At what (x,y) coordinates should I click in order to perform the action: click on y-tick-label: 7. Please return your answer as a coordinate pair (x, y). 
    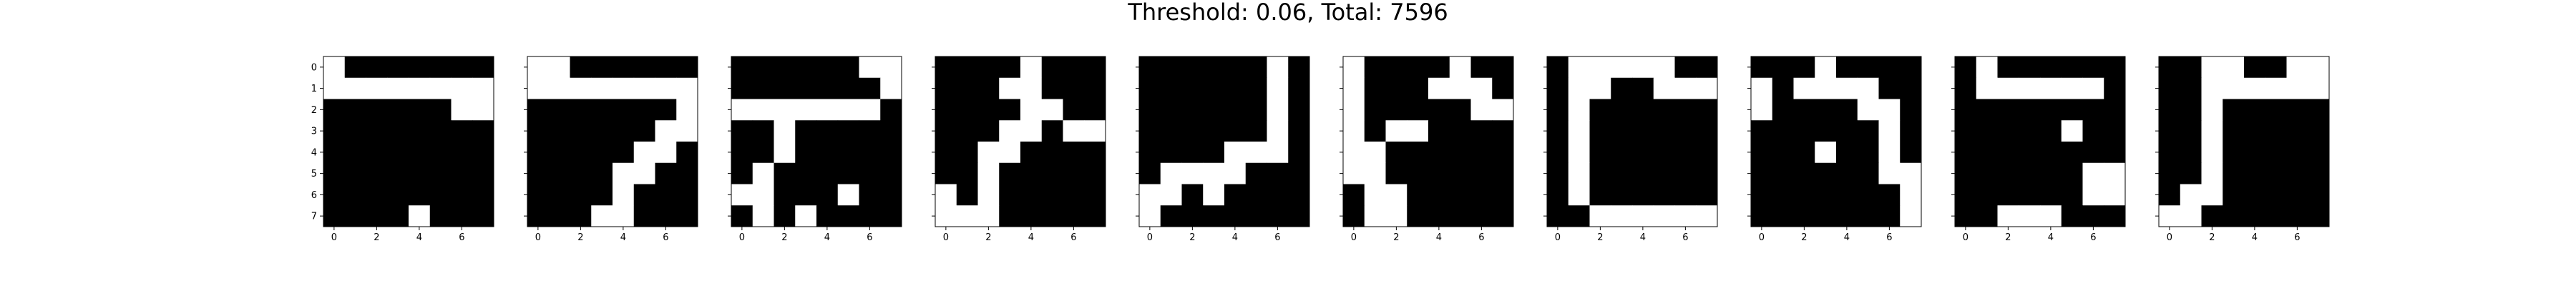
    Looking at the image, I should click on (314, 217).